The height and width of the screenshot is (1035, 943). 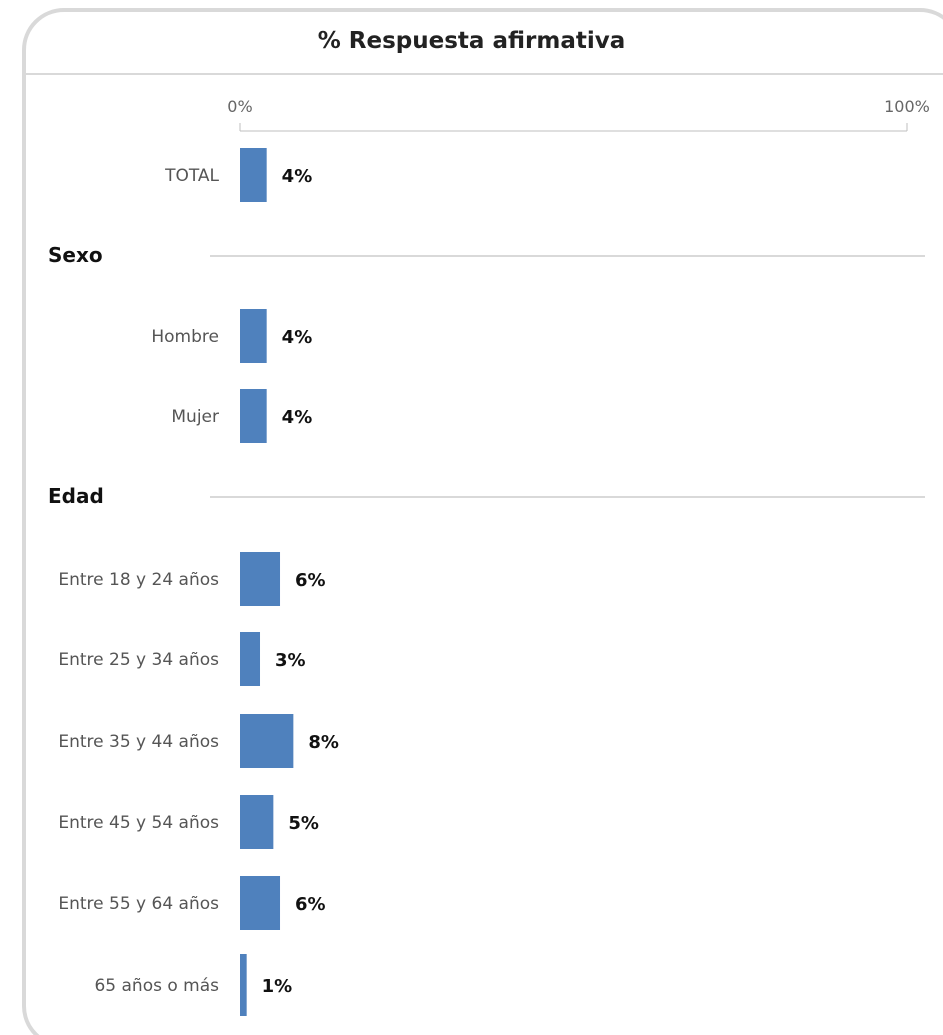 I want to click on bar-category-label: Mujer, so click(x=195, y=417).